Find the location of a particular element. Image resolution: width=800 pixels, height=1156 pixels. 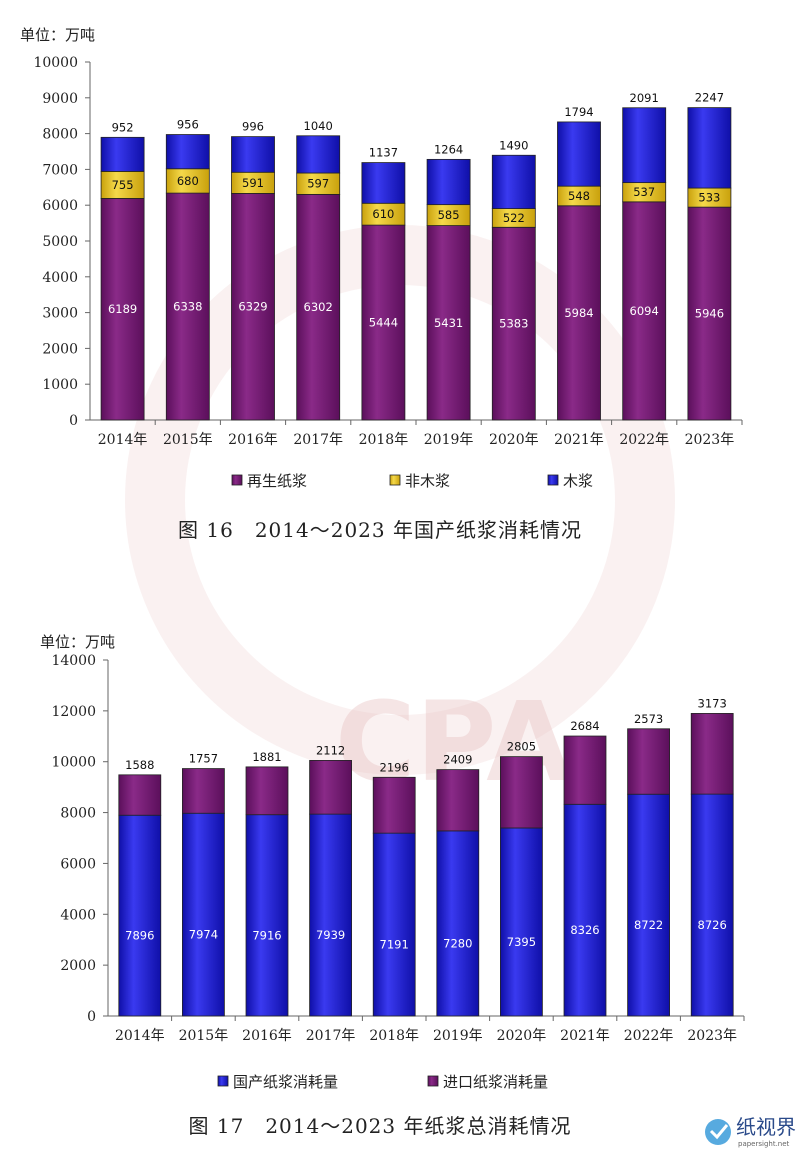

data-label: 7395 is located at coordinates (521, 942).